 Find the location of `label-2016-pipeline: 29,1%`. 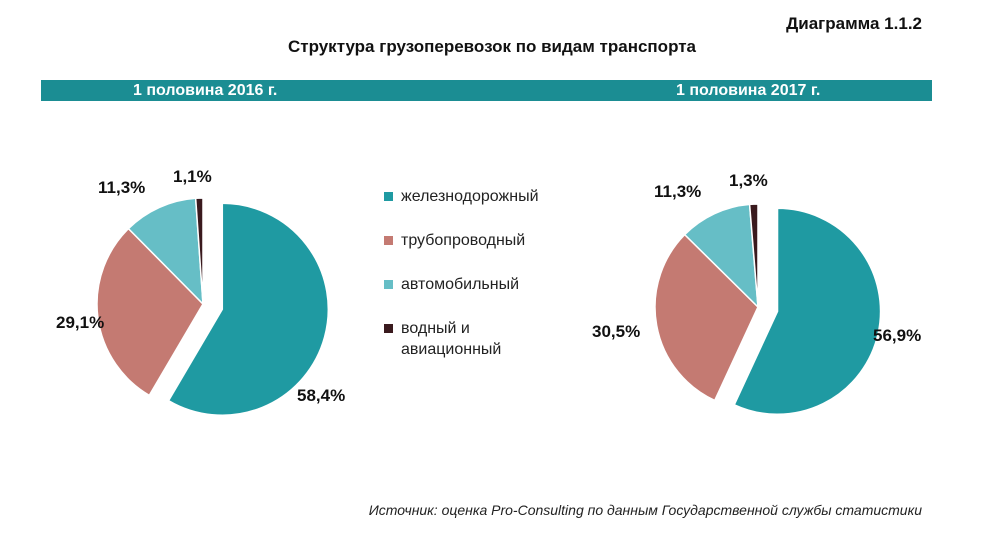

label-2016-pipeline: 29,1% is located at coordinates (80, 322).